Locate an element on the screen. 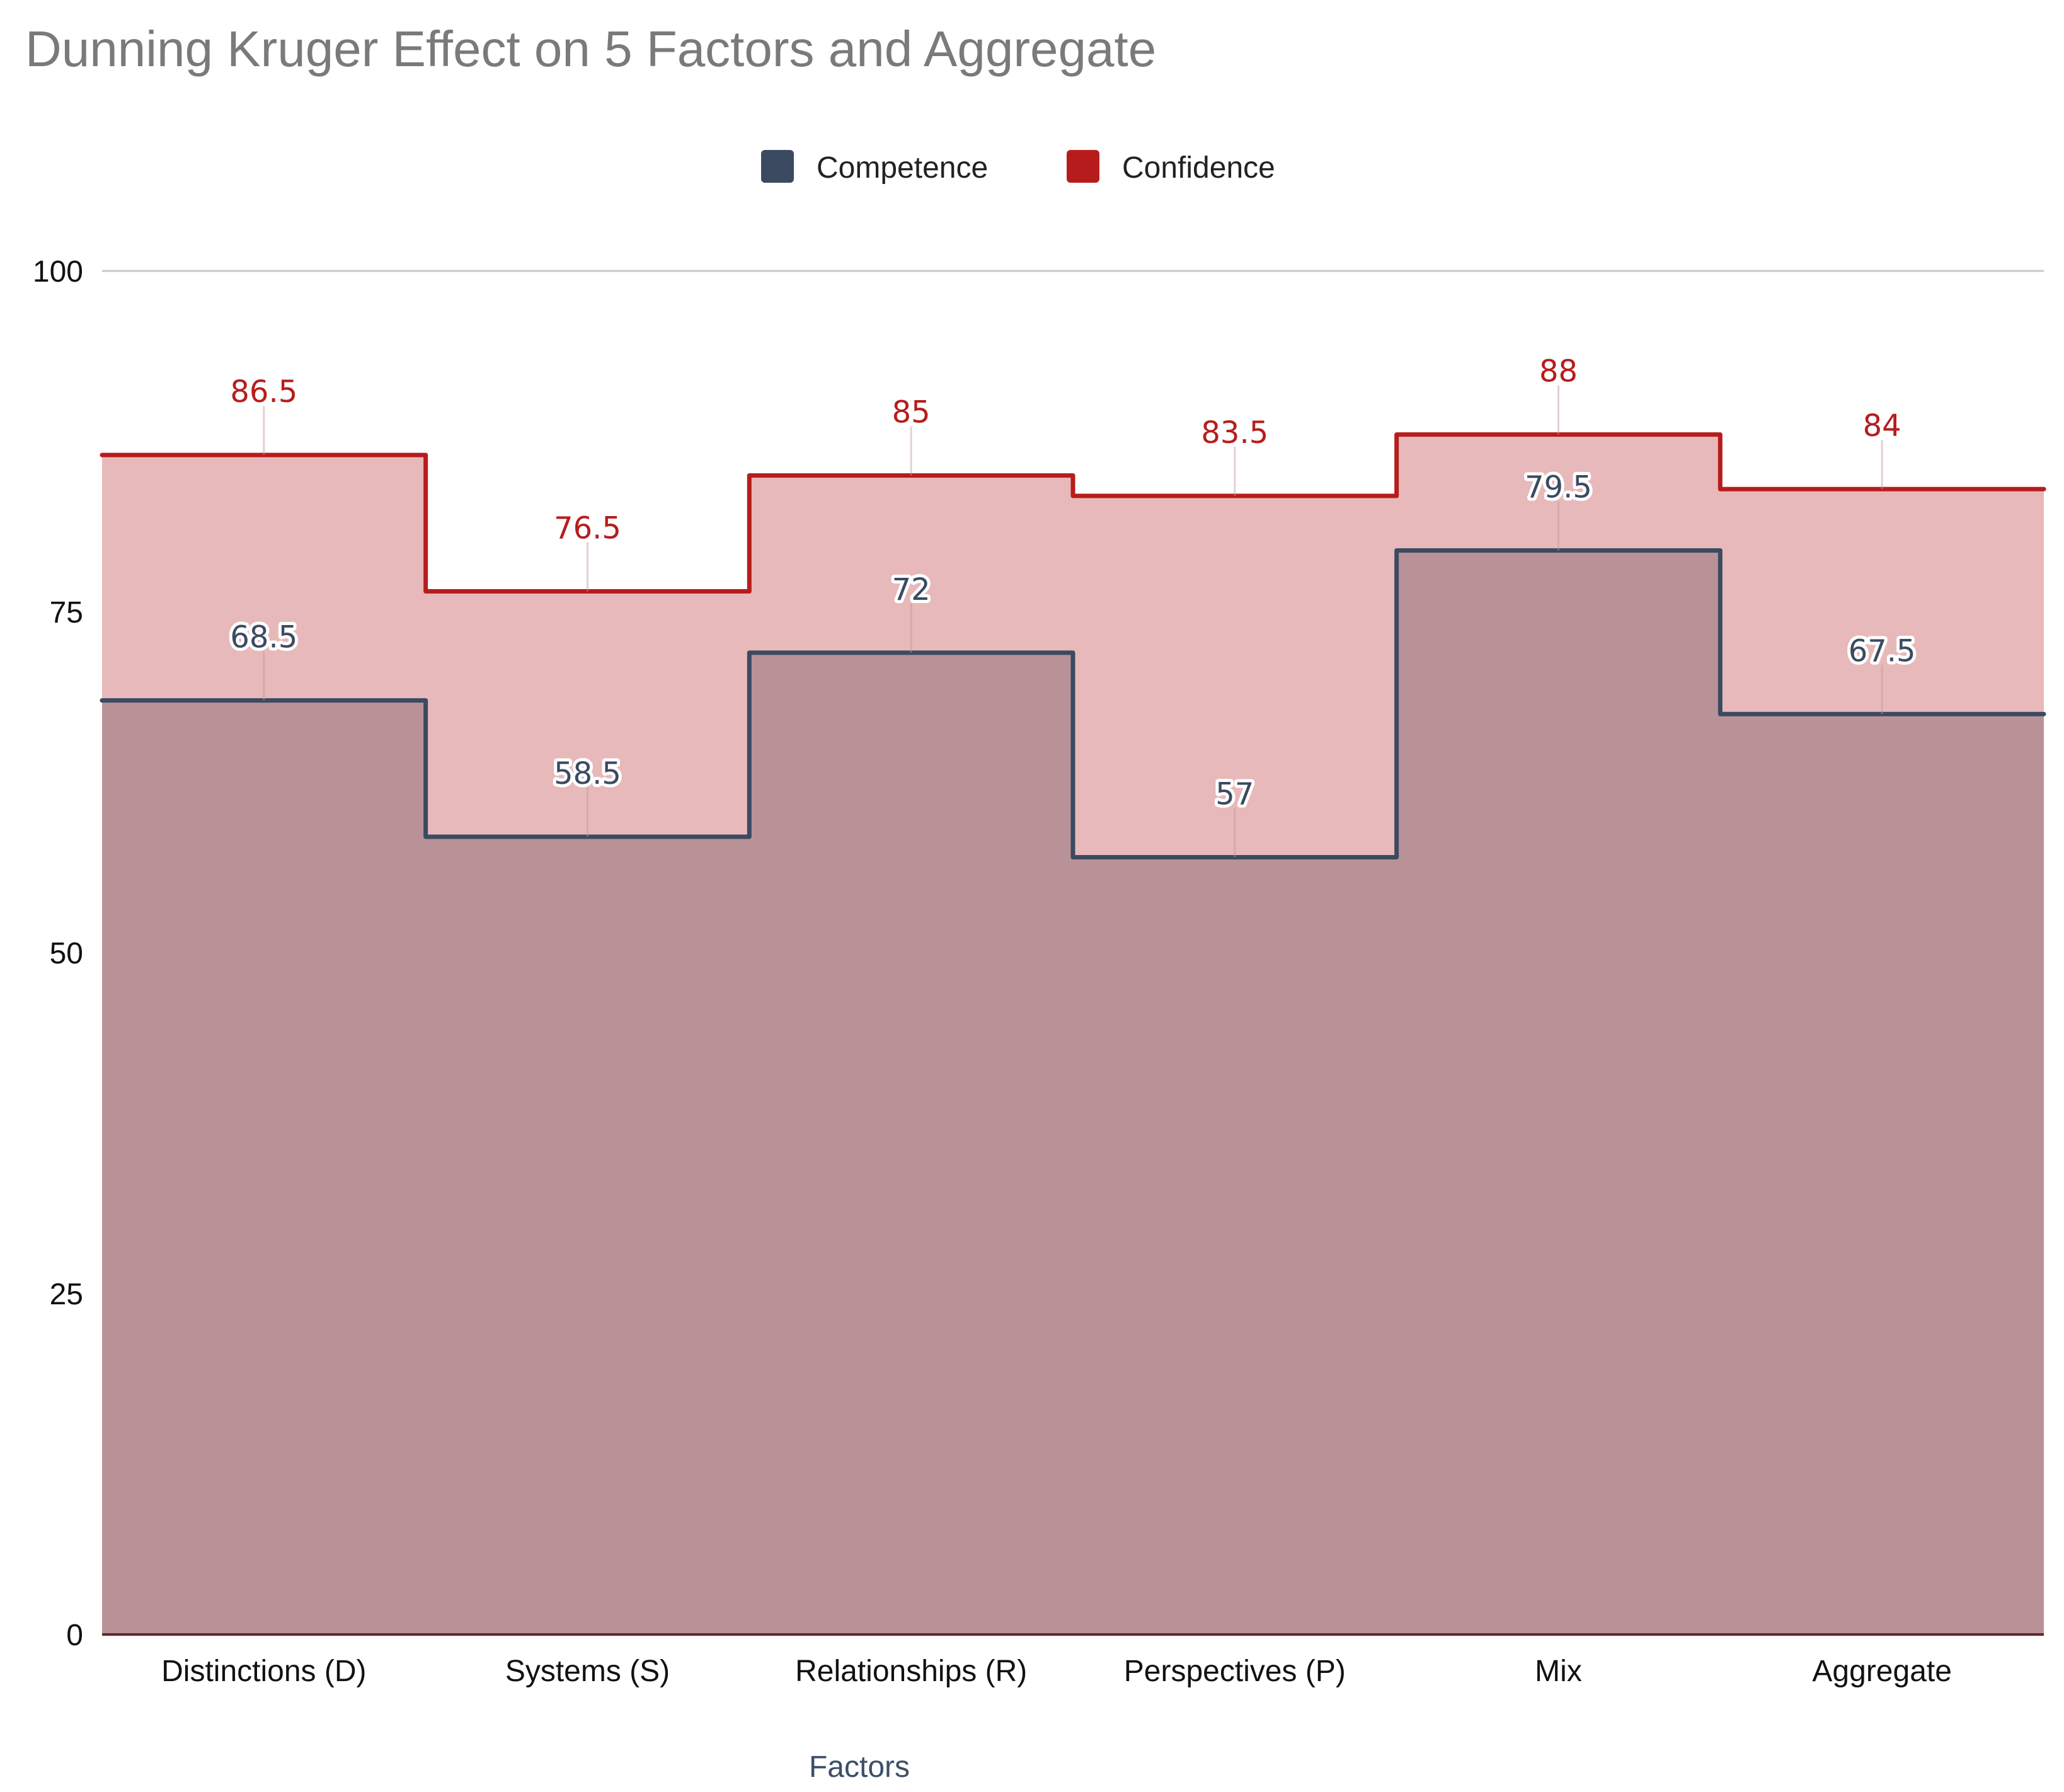  data-label-competence: 67.5 is located at coordinates (1882, 651).